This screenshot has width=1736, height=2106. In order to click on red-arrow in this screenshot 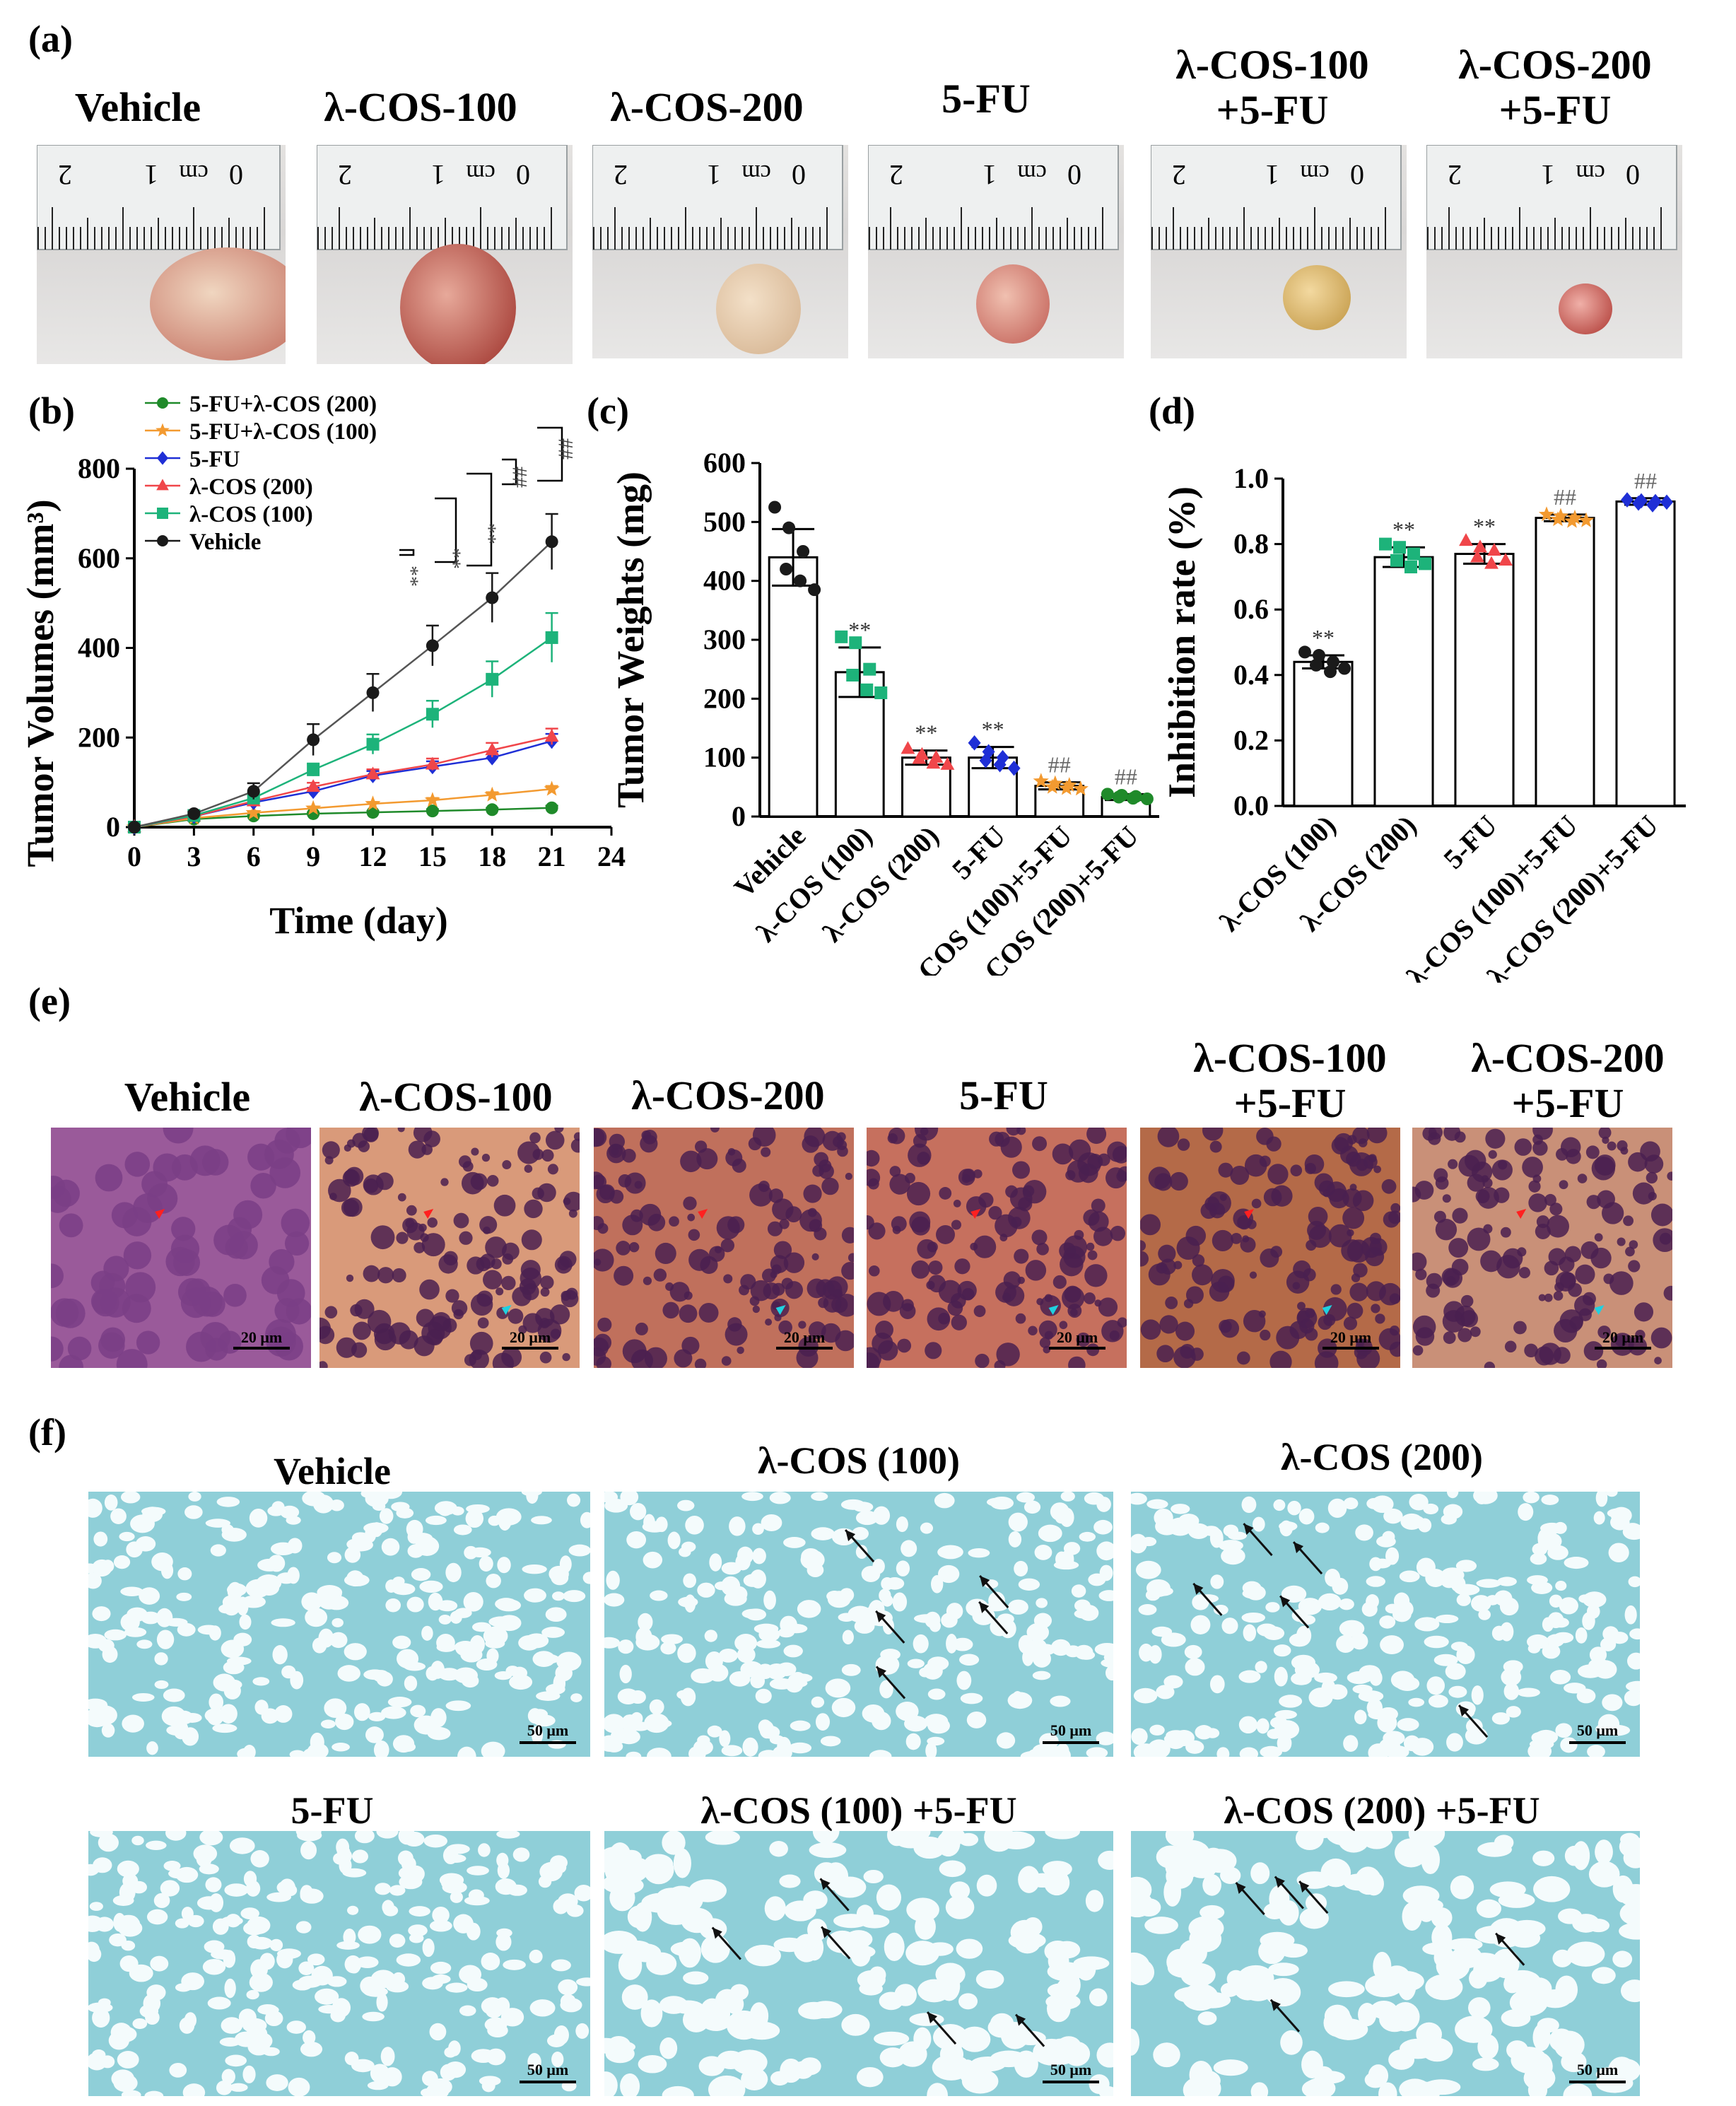, I will do `click(975, 1214)`.